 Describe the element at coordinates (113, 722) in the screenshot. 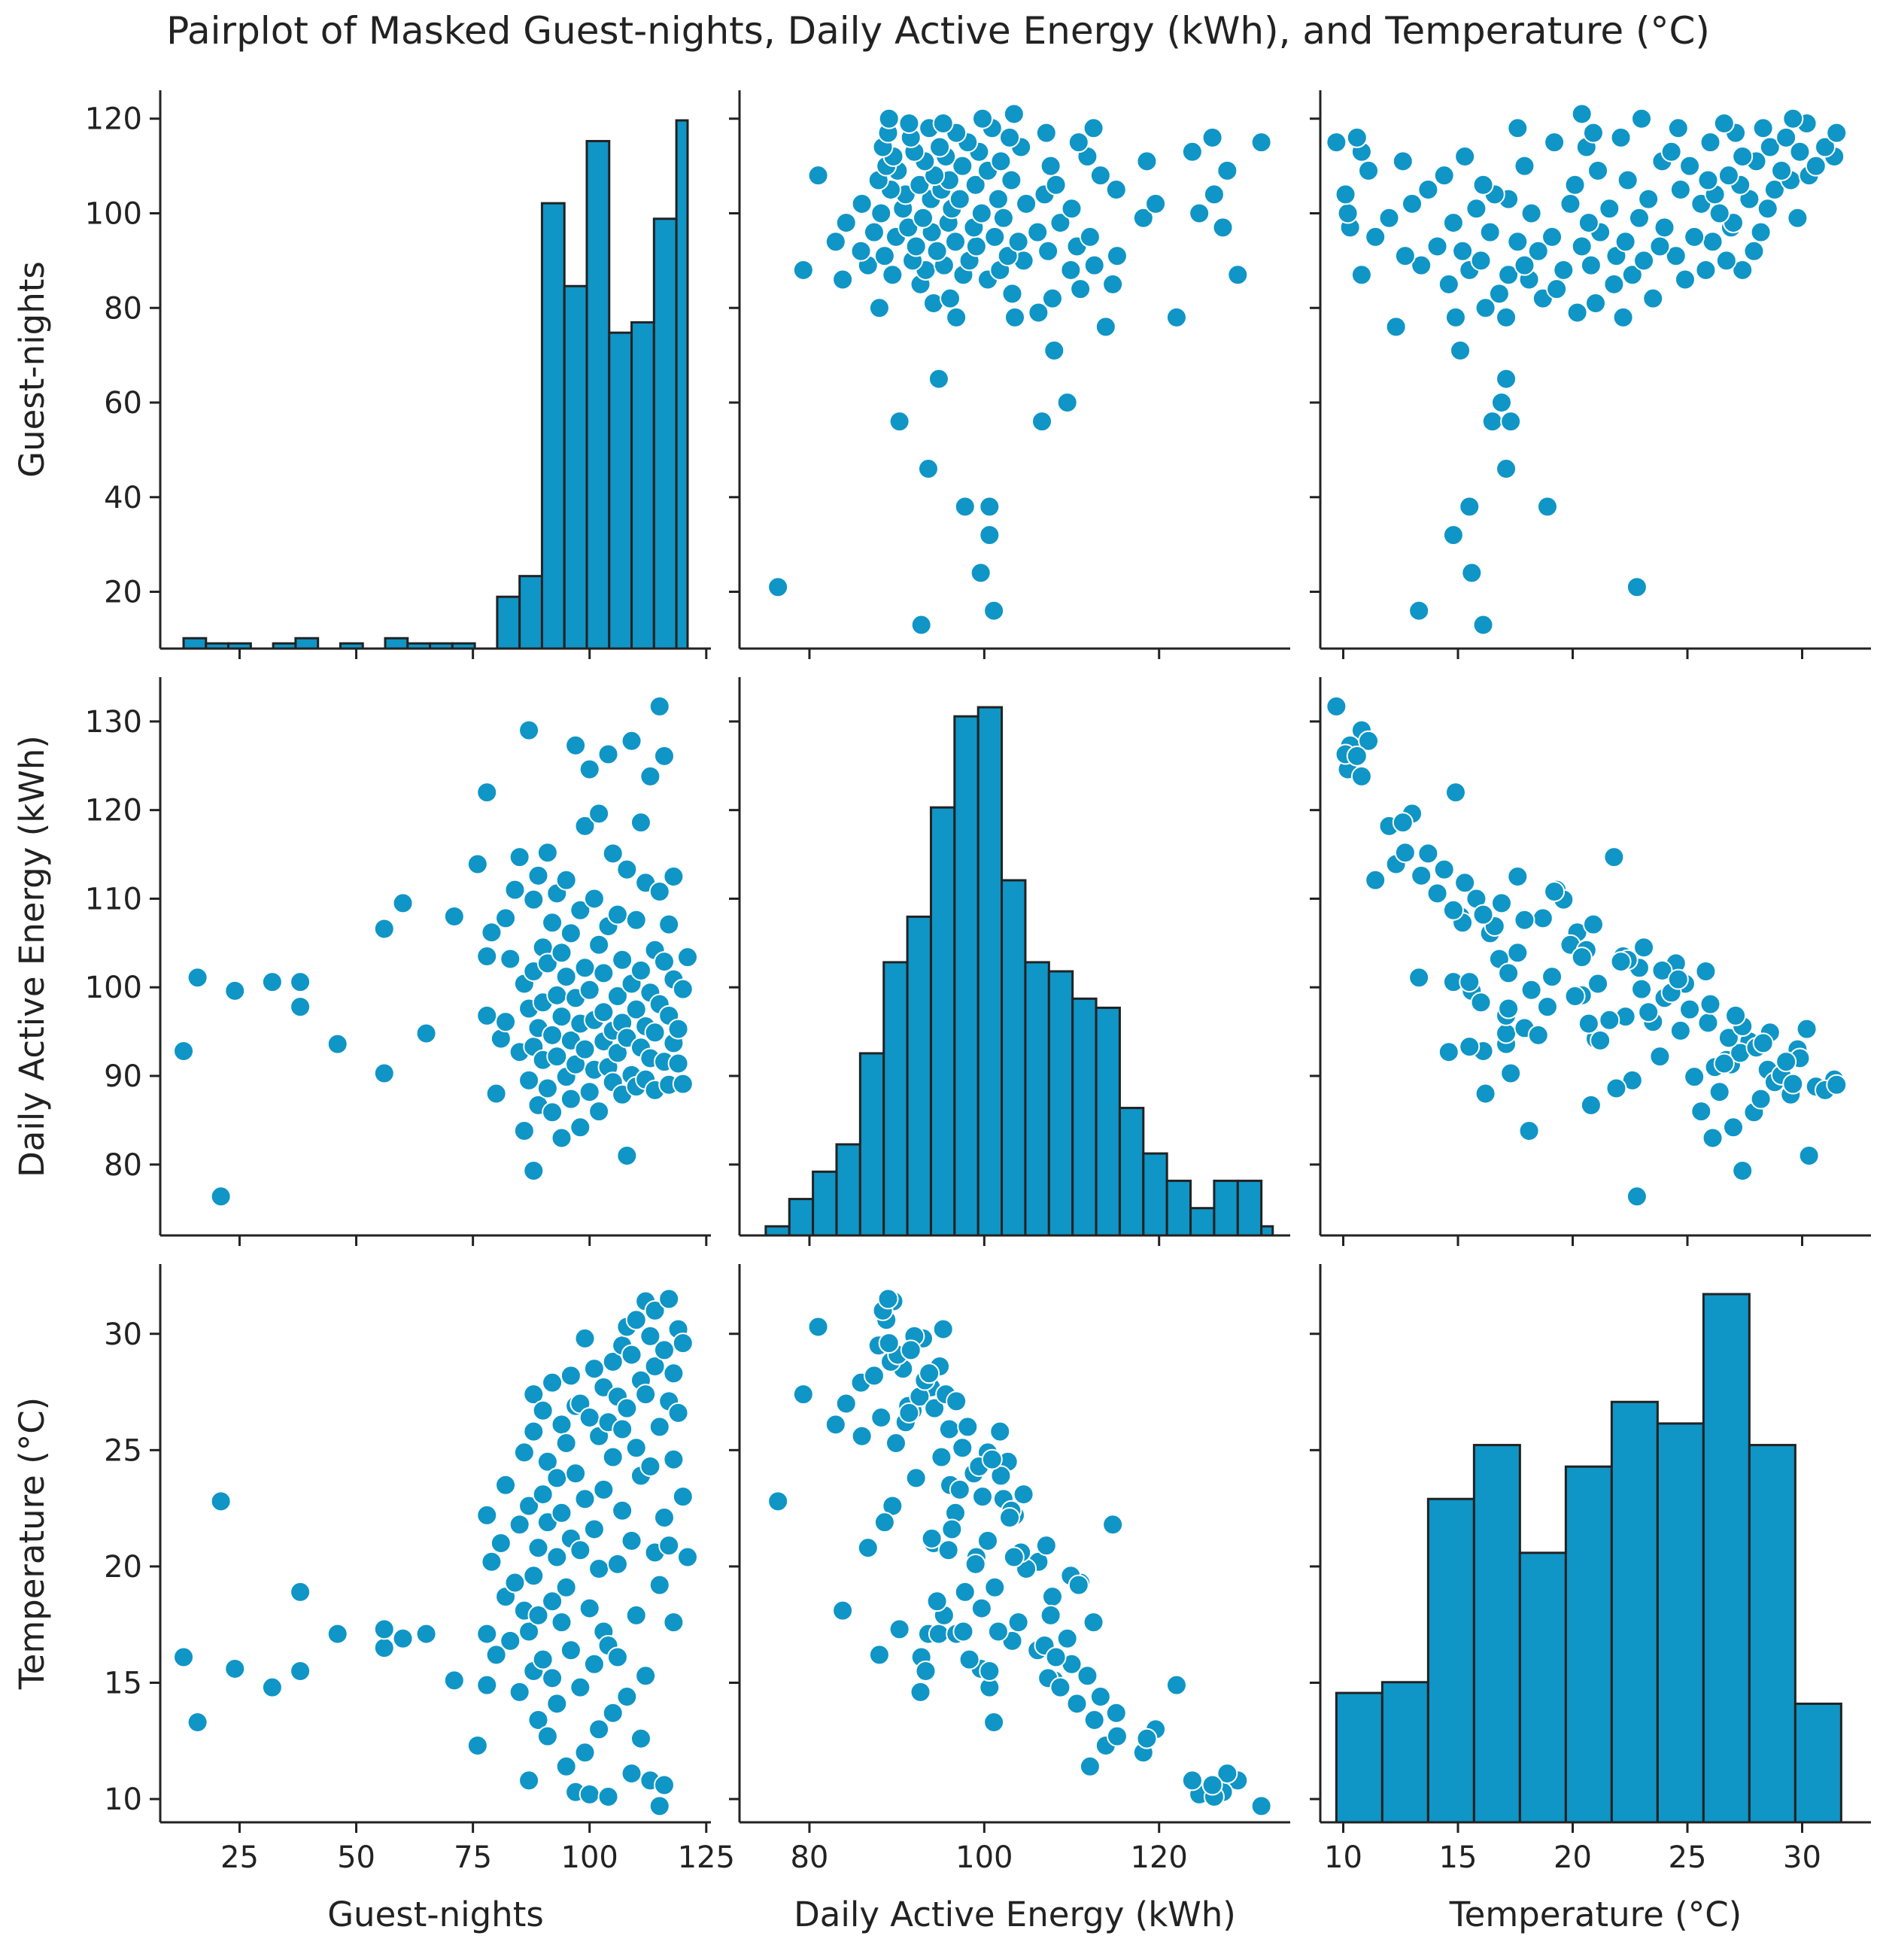

I see `y-tick-label-energy-130: 130` at that location.